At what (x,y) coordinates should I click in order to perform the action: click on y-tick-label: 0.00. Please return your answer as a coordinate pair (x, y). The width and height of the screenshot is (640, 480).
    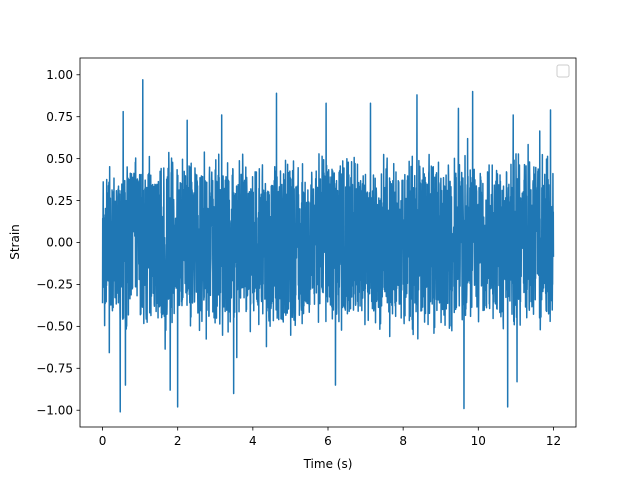
    Looking at the image, I should click on (59, 243).